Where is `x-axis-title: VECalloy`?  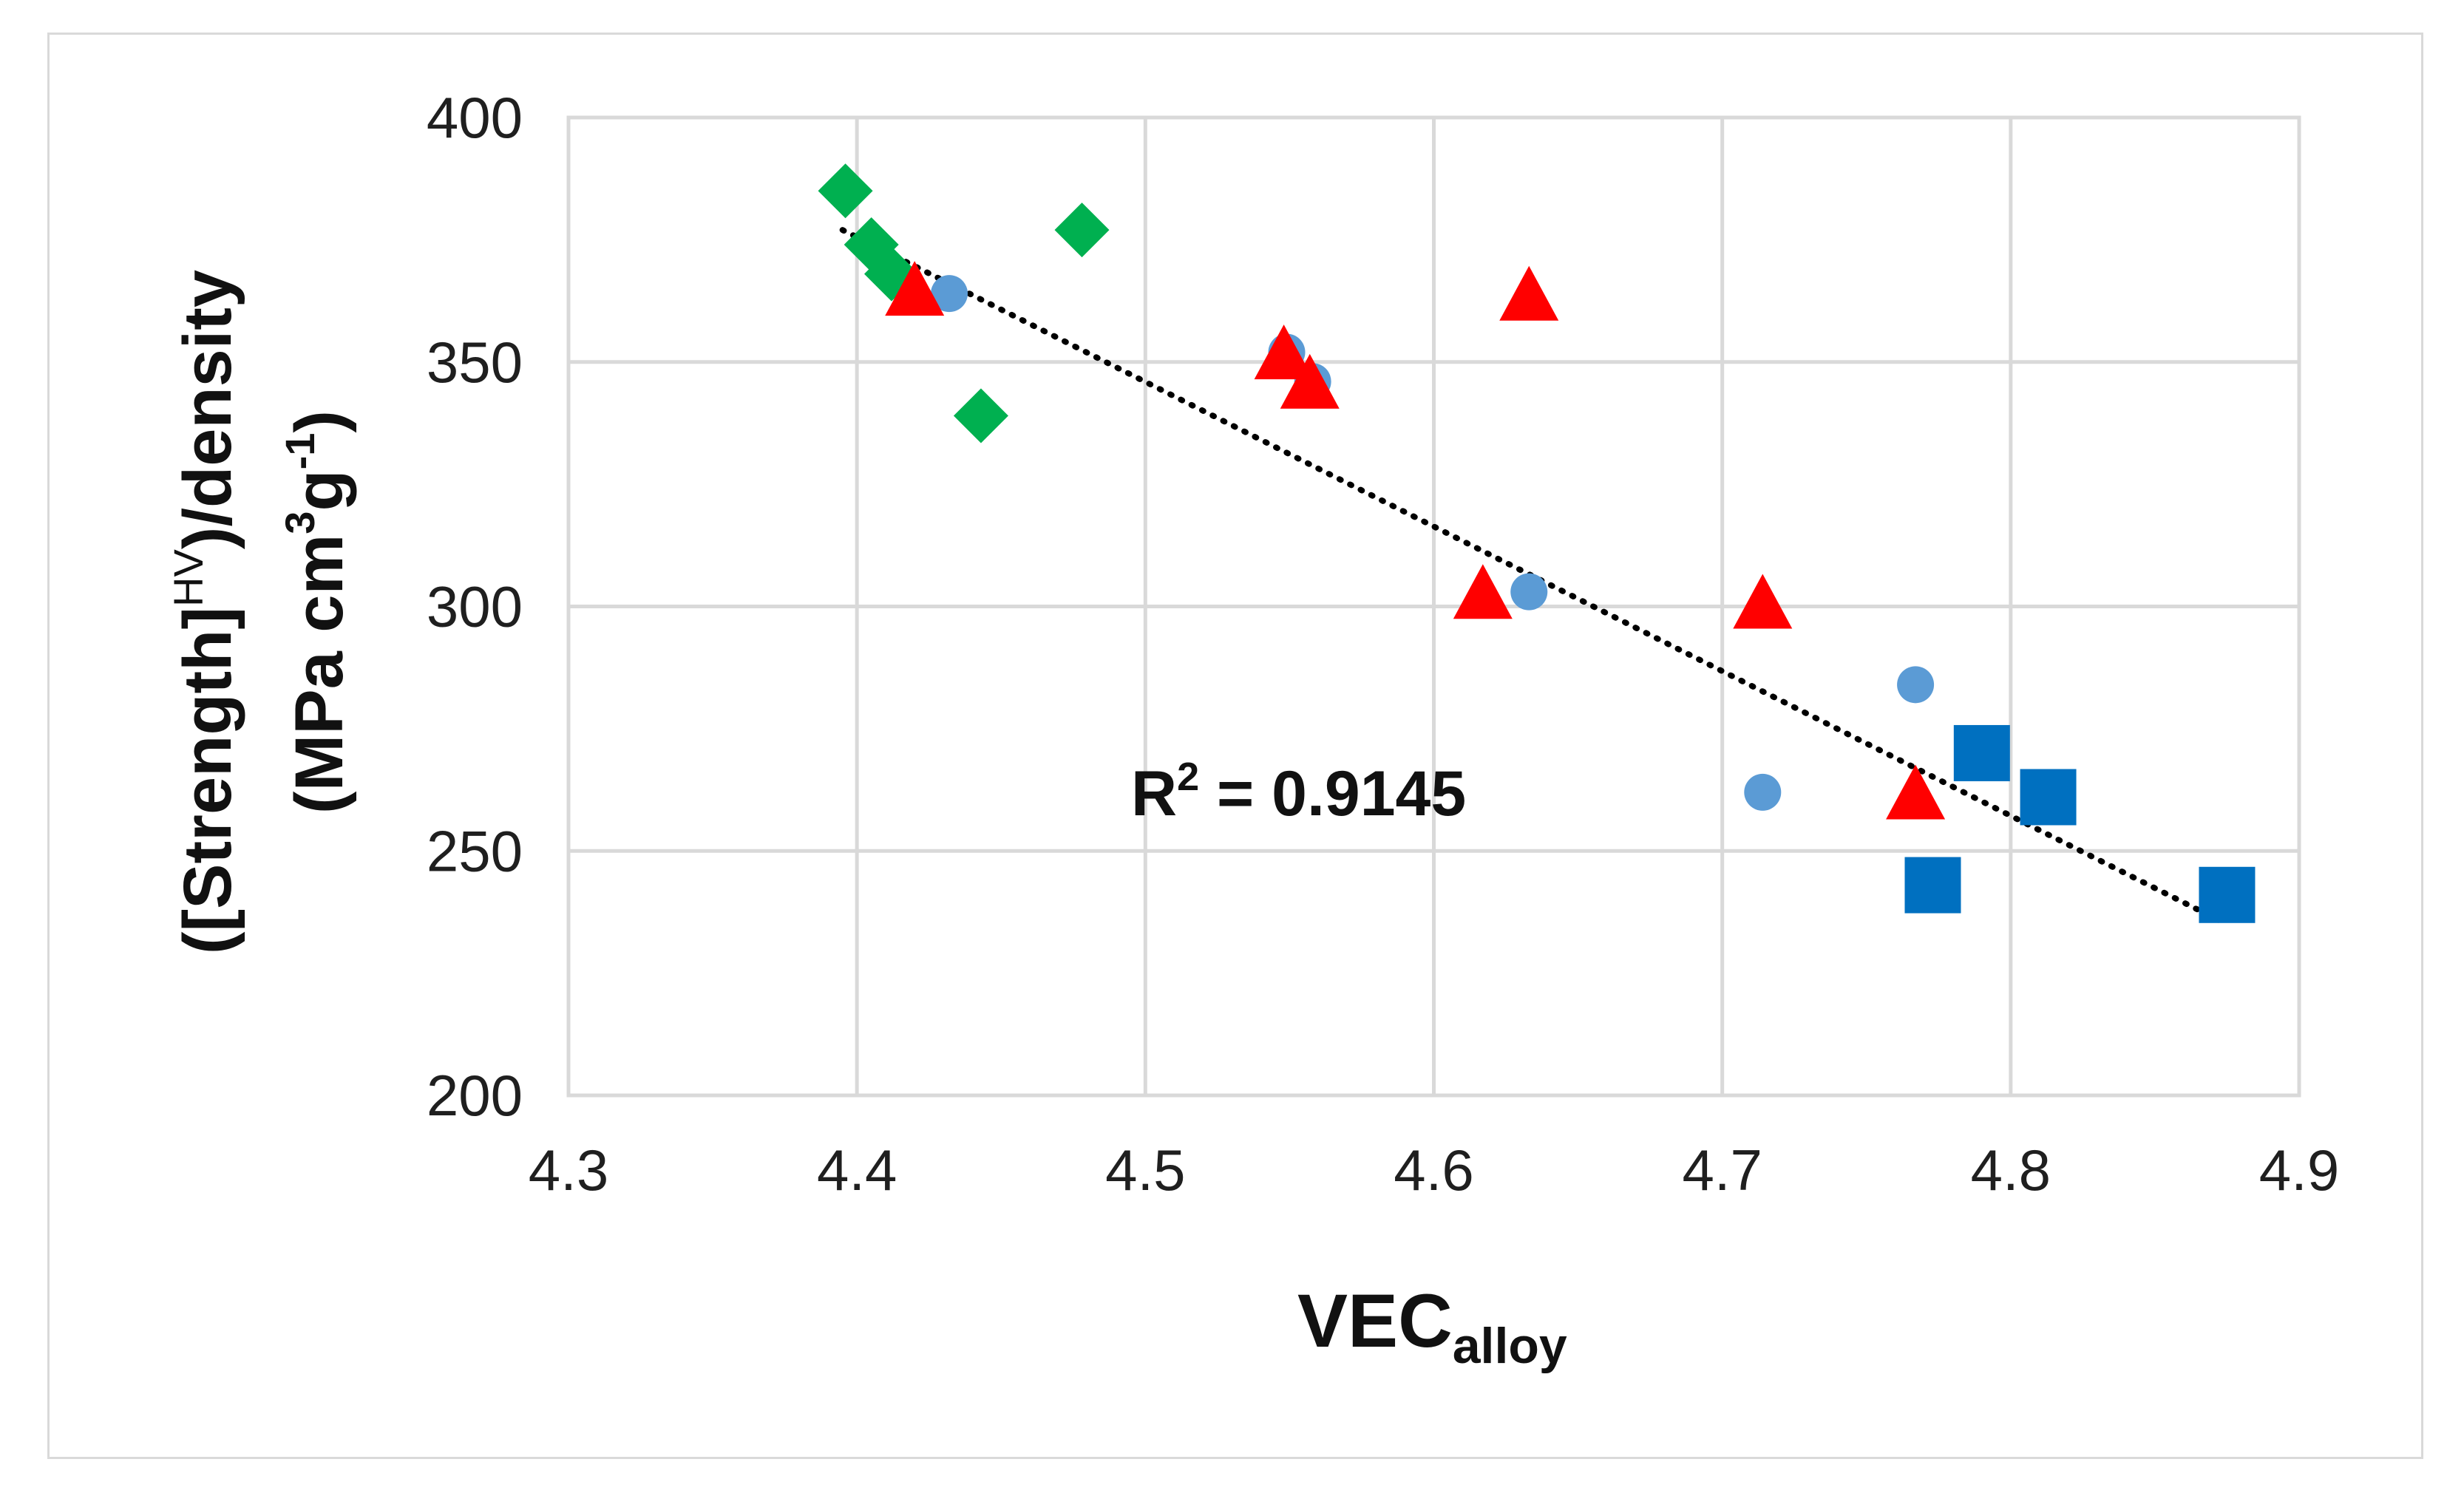
x-axis-title: VECalloy is located at coordinates (1432, 1326).